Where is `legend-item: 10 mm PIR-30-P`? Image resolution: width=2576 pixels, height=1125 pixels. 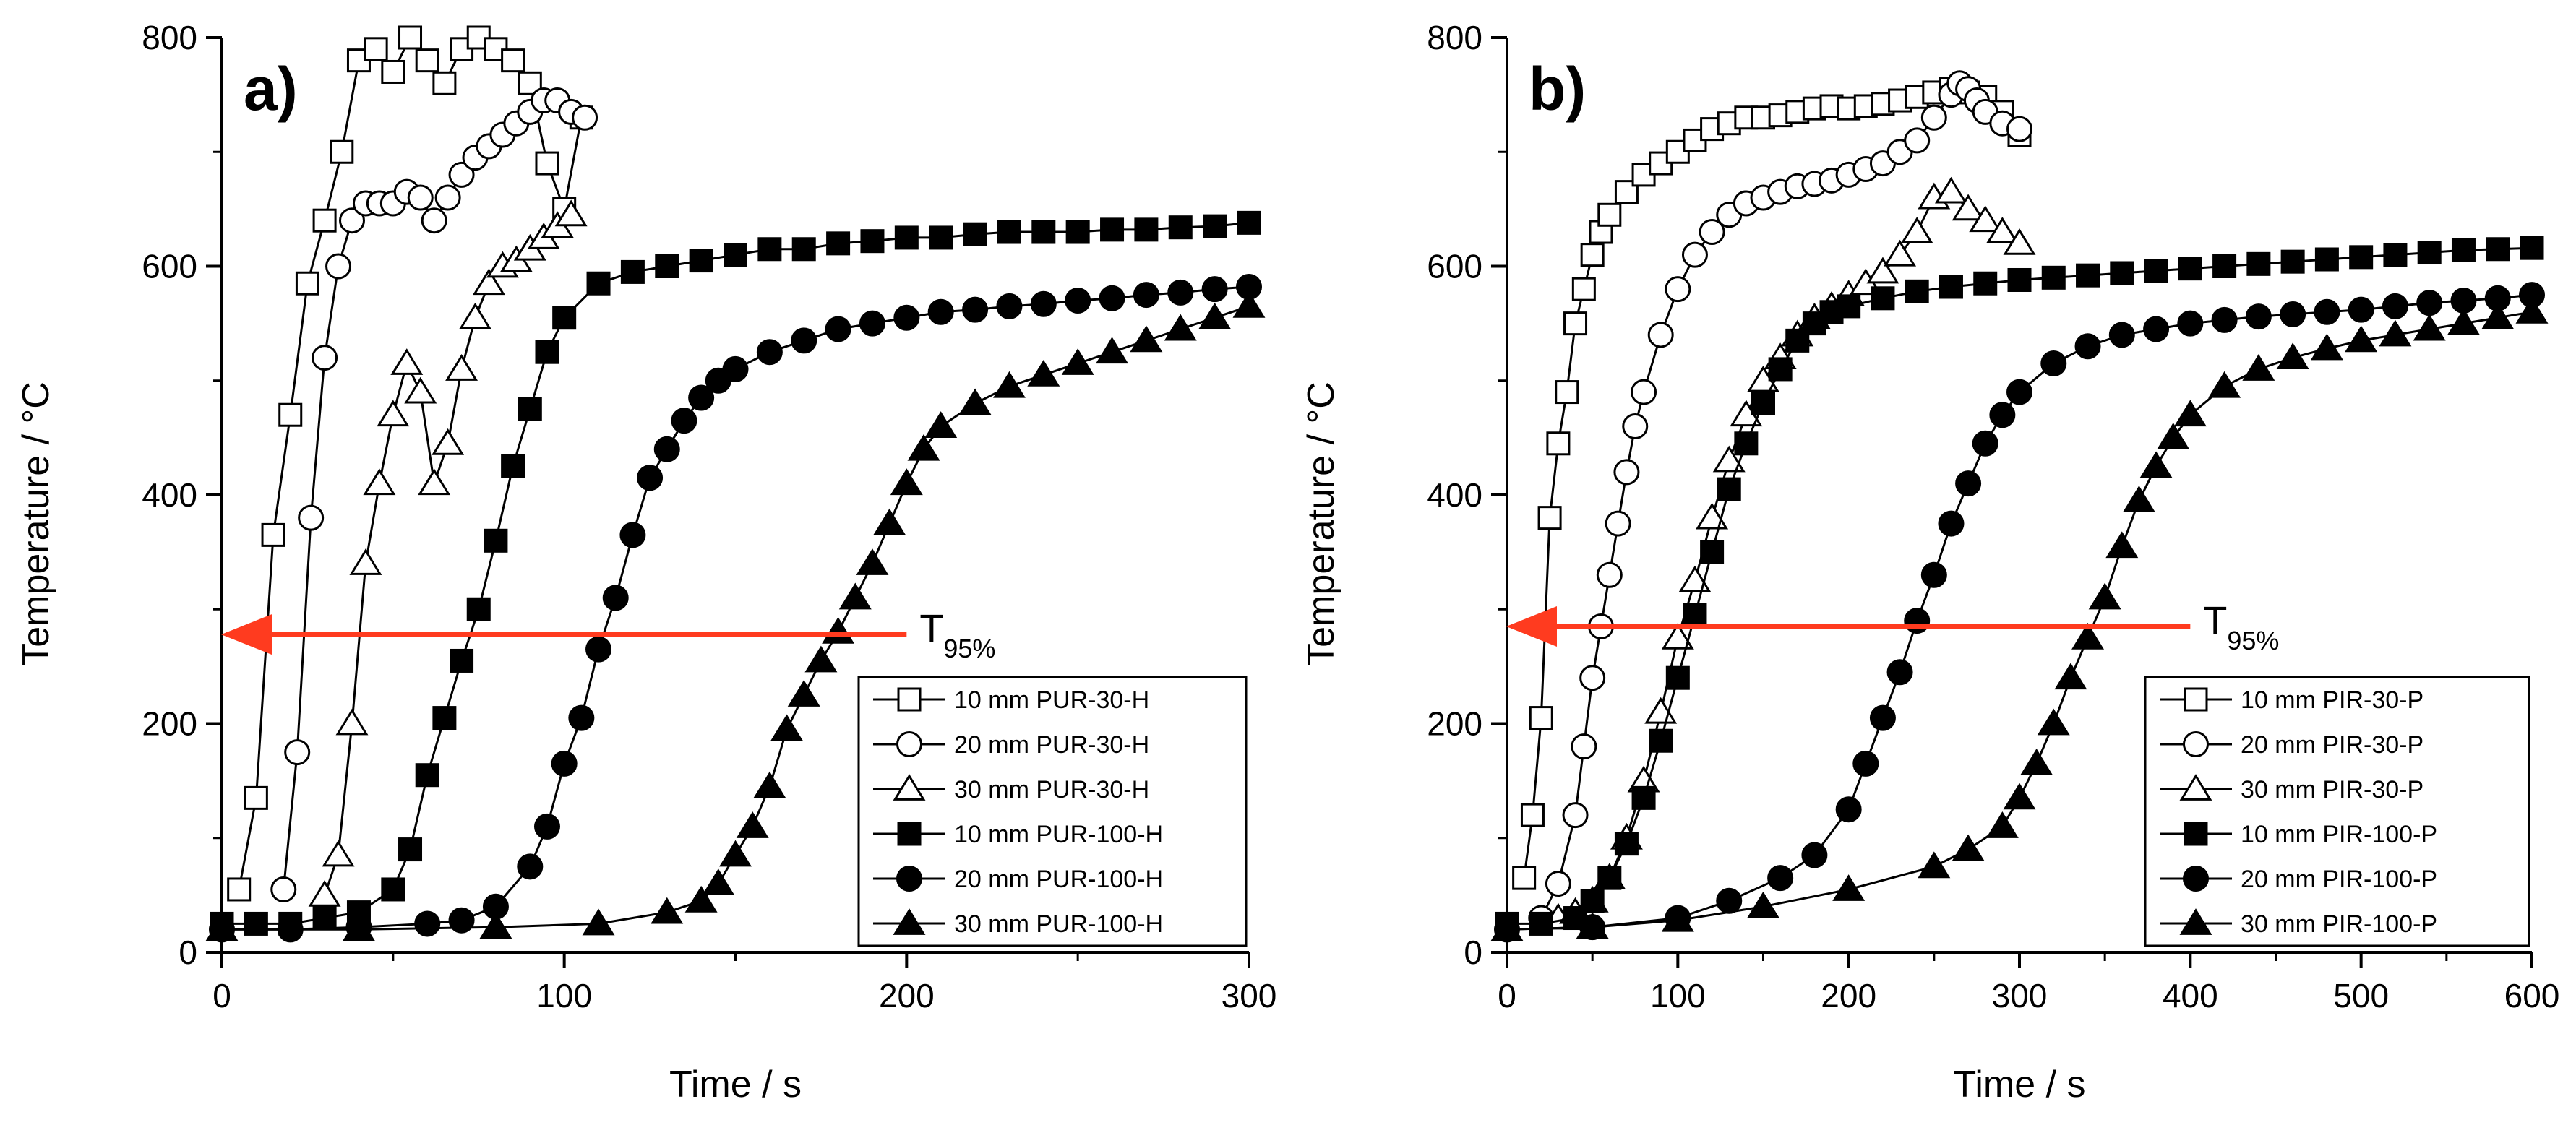
legend-item: 10 mm PIR-30-P is located at coordinates (2291, 700).